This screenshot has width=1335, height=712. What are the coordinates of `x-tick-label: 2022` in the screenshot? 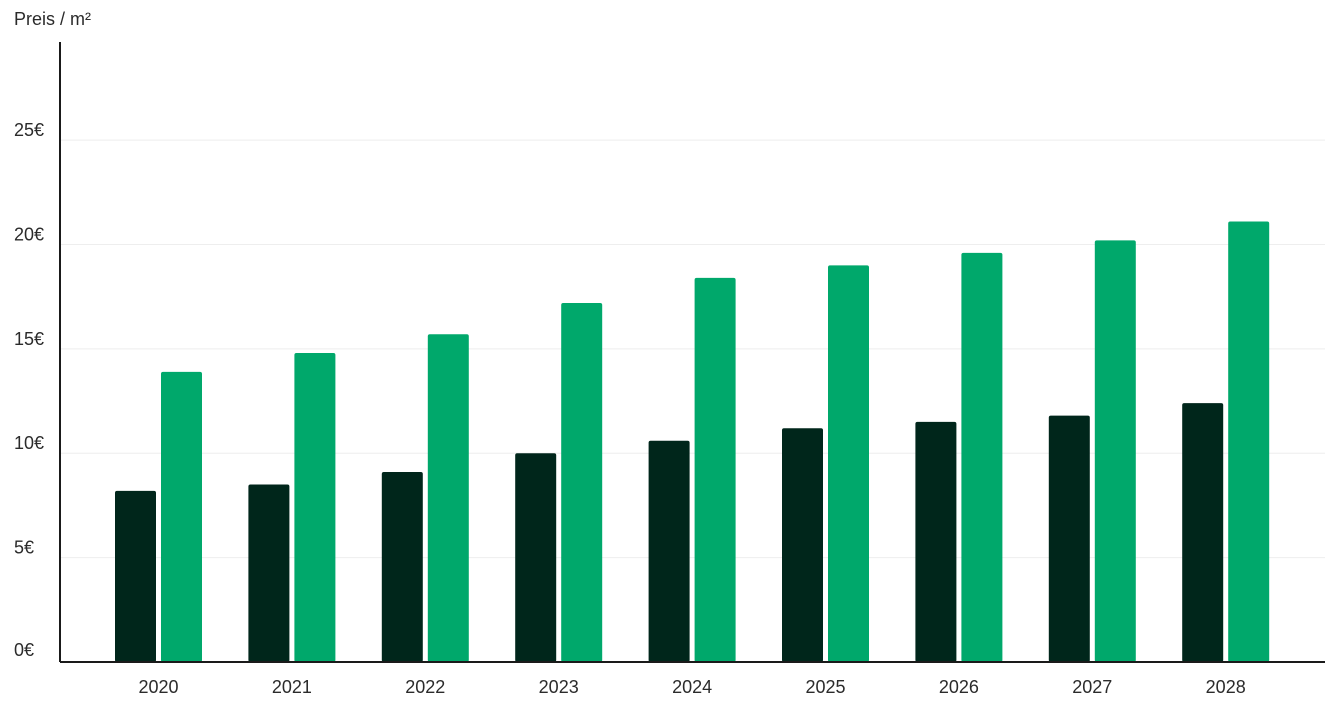 It's located at (425, 687).